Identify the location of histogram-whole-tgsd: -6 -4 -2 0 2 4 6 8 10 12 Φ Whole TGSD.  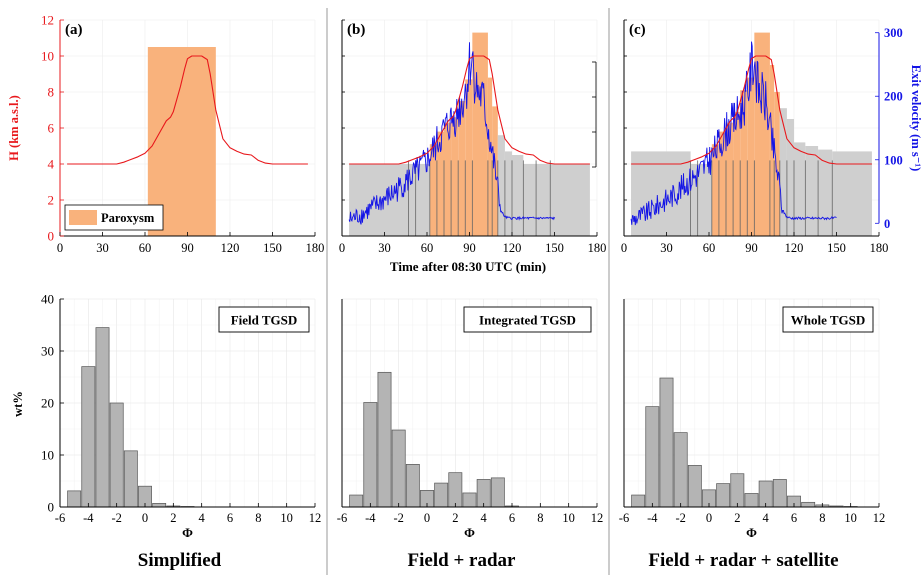
(752, 419).